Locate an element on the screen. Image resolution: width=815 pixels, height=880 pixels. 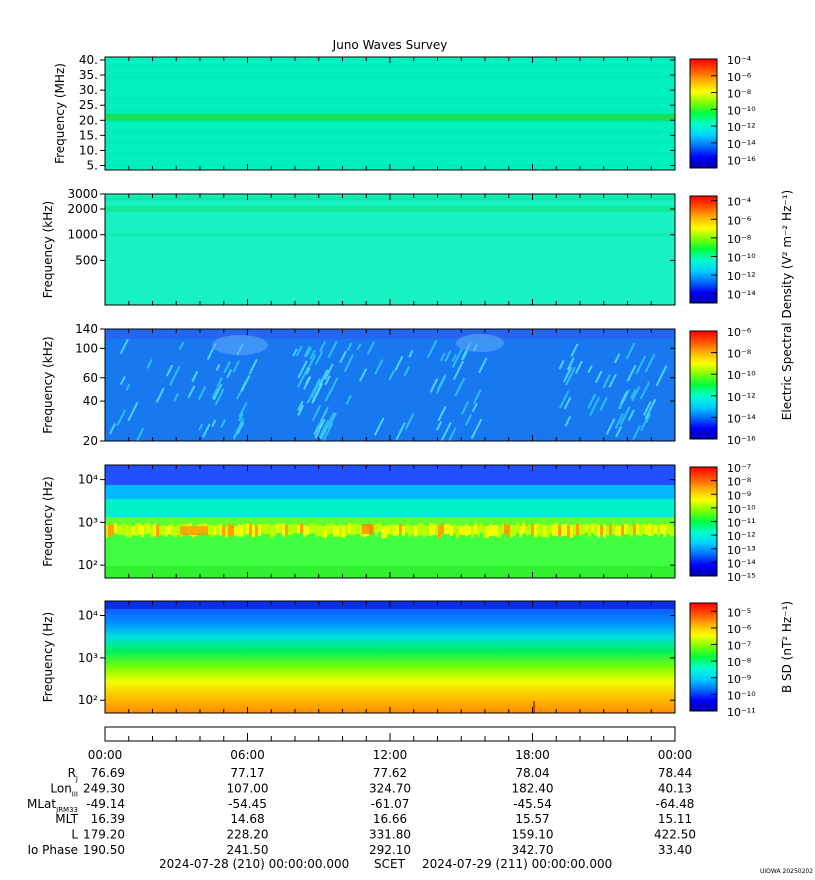
ephemeris-value: 107.00 is located at coordinates (248, 788).